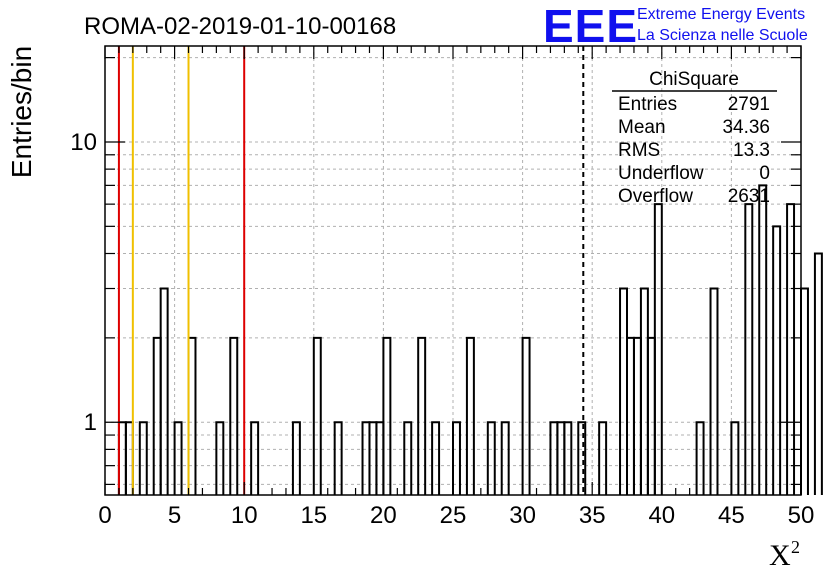  I want to click on y-axis-label: Entries/bin, so click(21, 112).